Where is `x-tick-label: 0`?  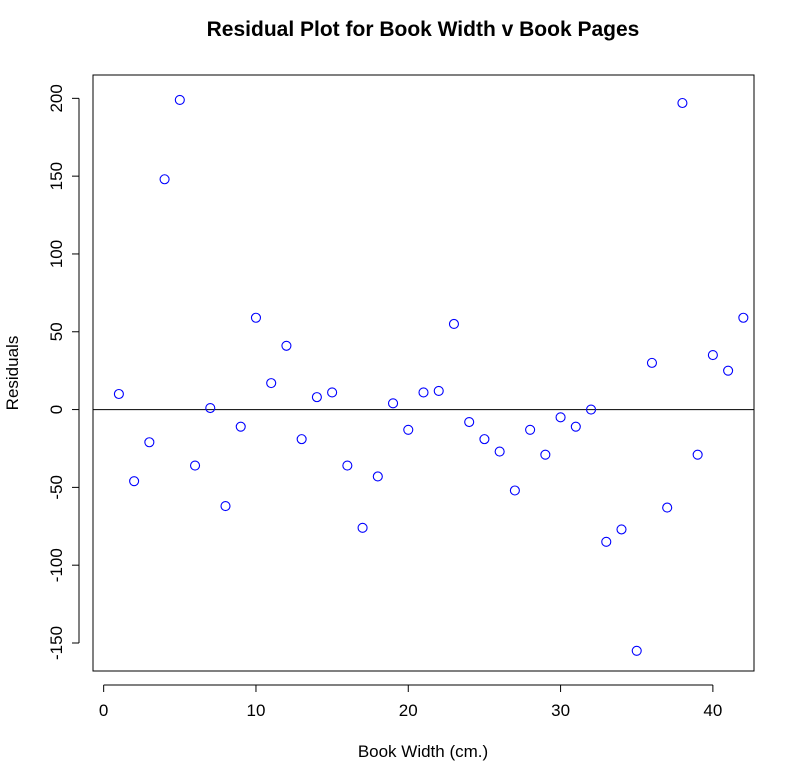
x-tick-label: 0 is located at coordinates (103, 710).